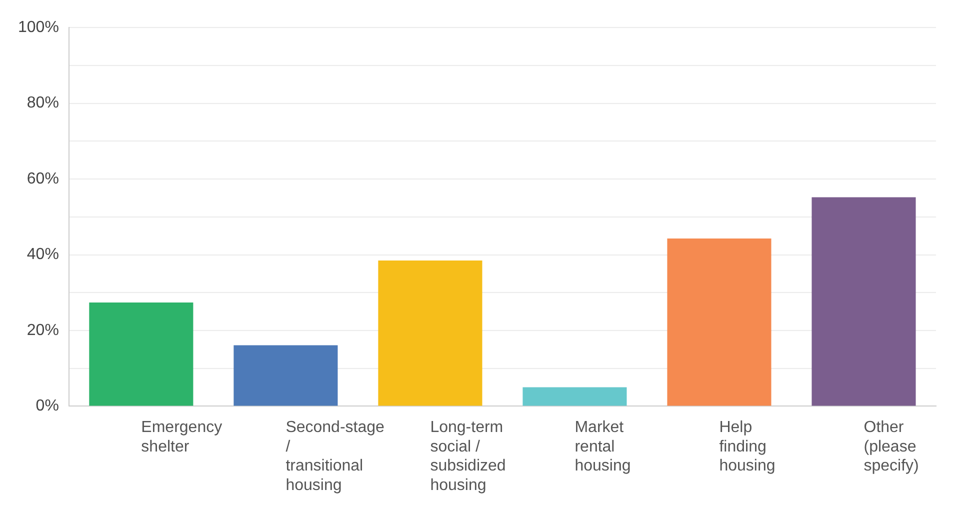  I want to click on y-tick-label: 0%, so click(47, 406).